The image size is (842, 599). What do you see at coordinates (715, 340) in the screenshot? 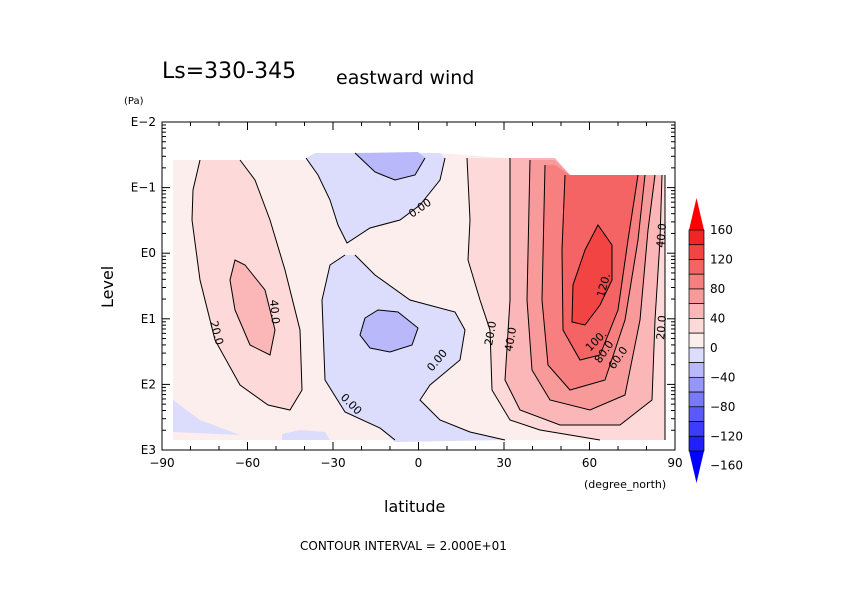
I see `colorbar: 160 120 80 40 0 −40 −80 −120 −160` at bounding box center [715, 340].